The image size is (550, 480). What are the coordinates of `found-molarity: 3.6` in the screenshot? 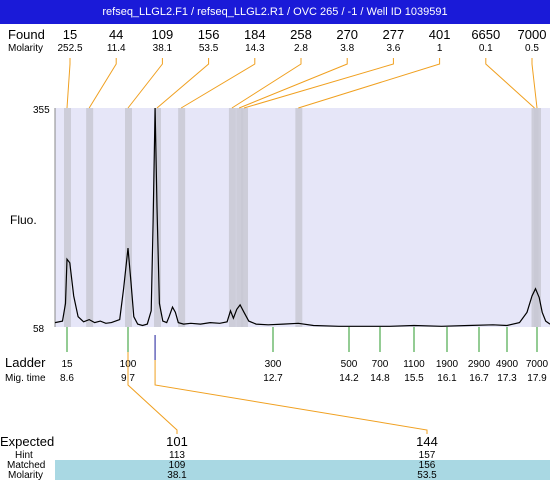 It's located at (393, 48).